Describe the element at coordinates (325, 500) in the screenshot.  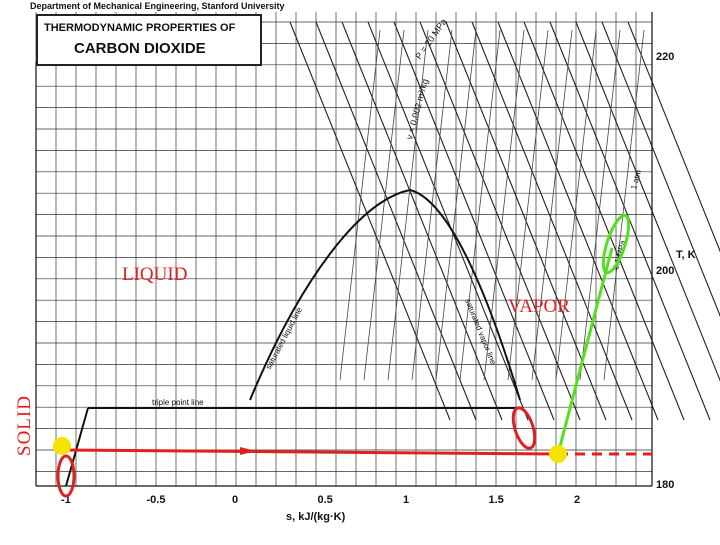
I see `x-tick-label: 0.5` at that location.